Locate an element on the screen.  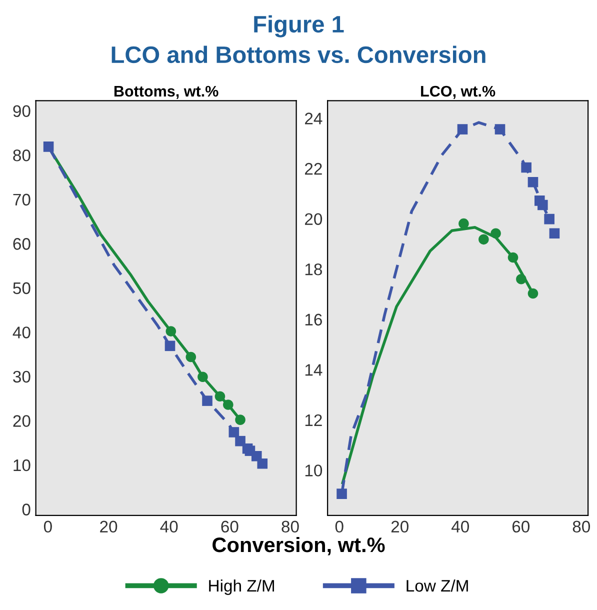
x-axis-title: Conversion, wt.% is located at coordinates (298, 546).